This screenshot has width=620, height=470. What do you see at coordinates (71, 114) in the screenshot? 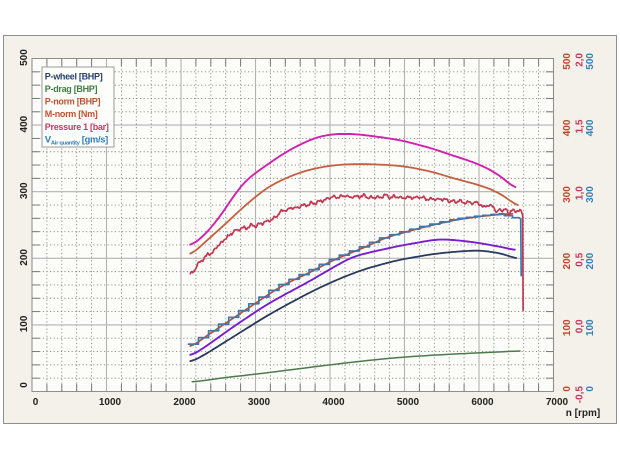
I see `svg-text: M-norm [Nm]` at bounding box center [71, 114].